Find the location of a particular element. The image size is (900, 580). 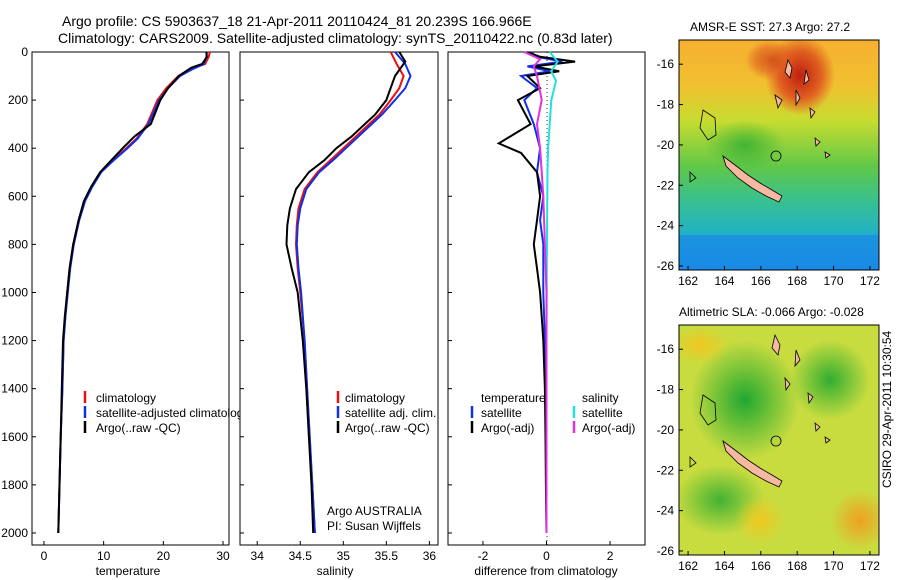

legend-temp-satellite: satellite is located at coordinates (501, 413).